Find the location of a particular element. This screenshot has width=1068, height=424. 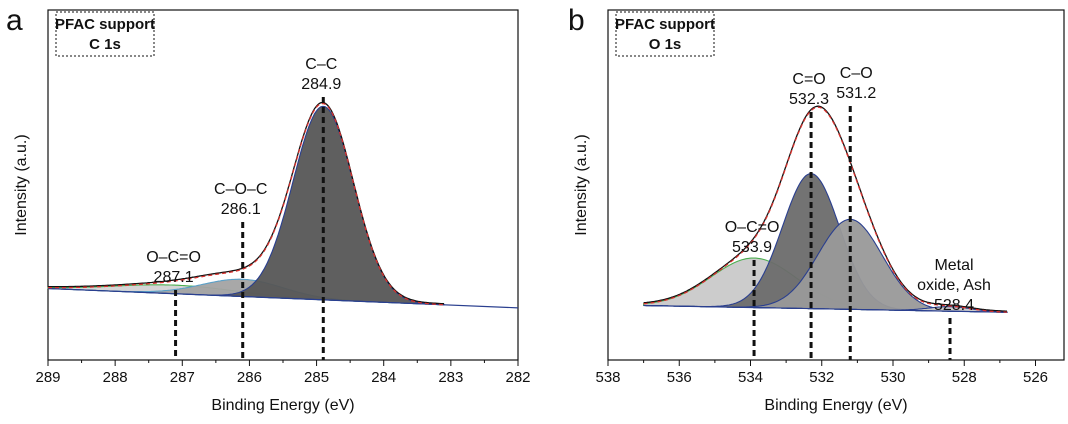

peak-value-a-2: 284.9 is located at coordinates (321, 84).